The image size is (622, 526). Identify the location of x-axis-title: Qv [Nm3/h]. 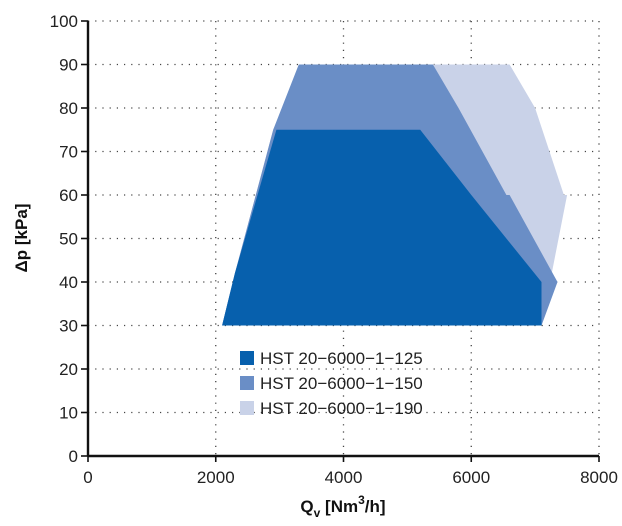
(342, 506).